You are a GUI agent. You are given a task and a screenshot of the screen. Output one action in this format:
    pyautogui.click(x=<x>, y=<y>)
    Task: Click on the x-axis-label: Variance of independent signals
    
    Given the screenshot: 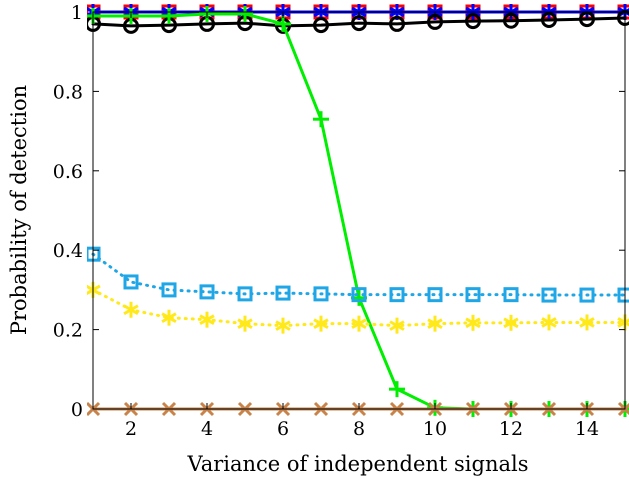 What is the action you would take?
    pyautogui.click(x=357, y=464)
    